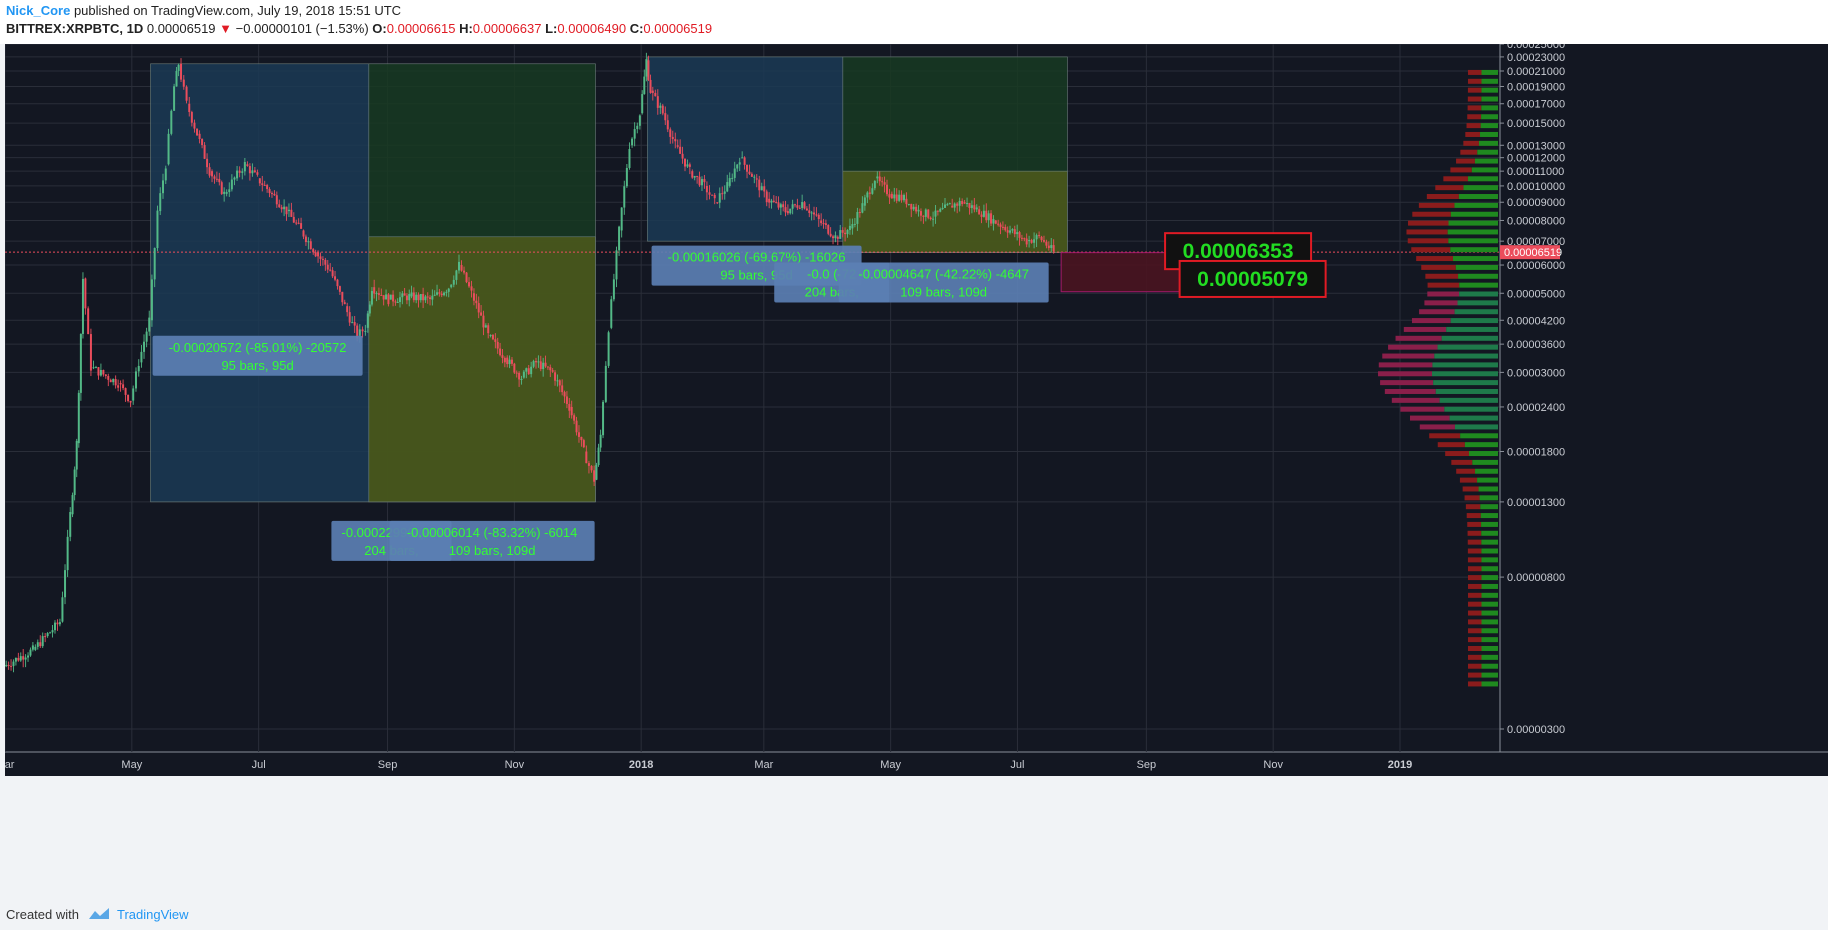  What do you see at coordinates (1536, 373) in the screenshot?
I see `y-tick-label: 0.00003000` at bounding box center [1536, 373].